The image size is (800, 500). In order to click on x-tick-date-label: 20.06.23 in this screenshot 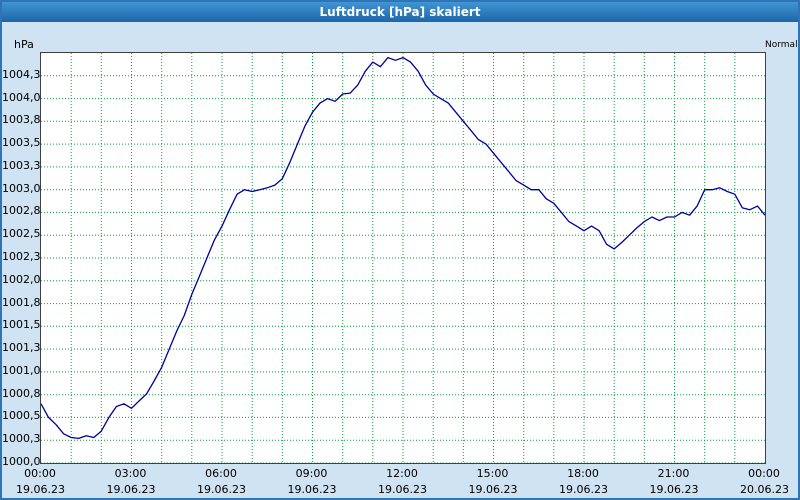, I will do `click(764, 489)`.